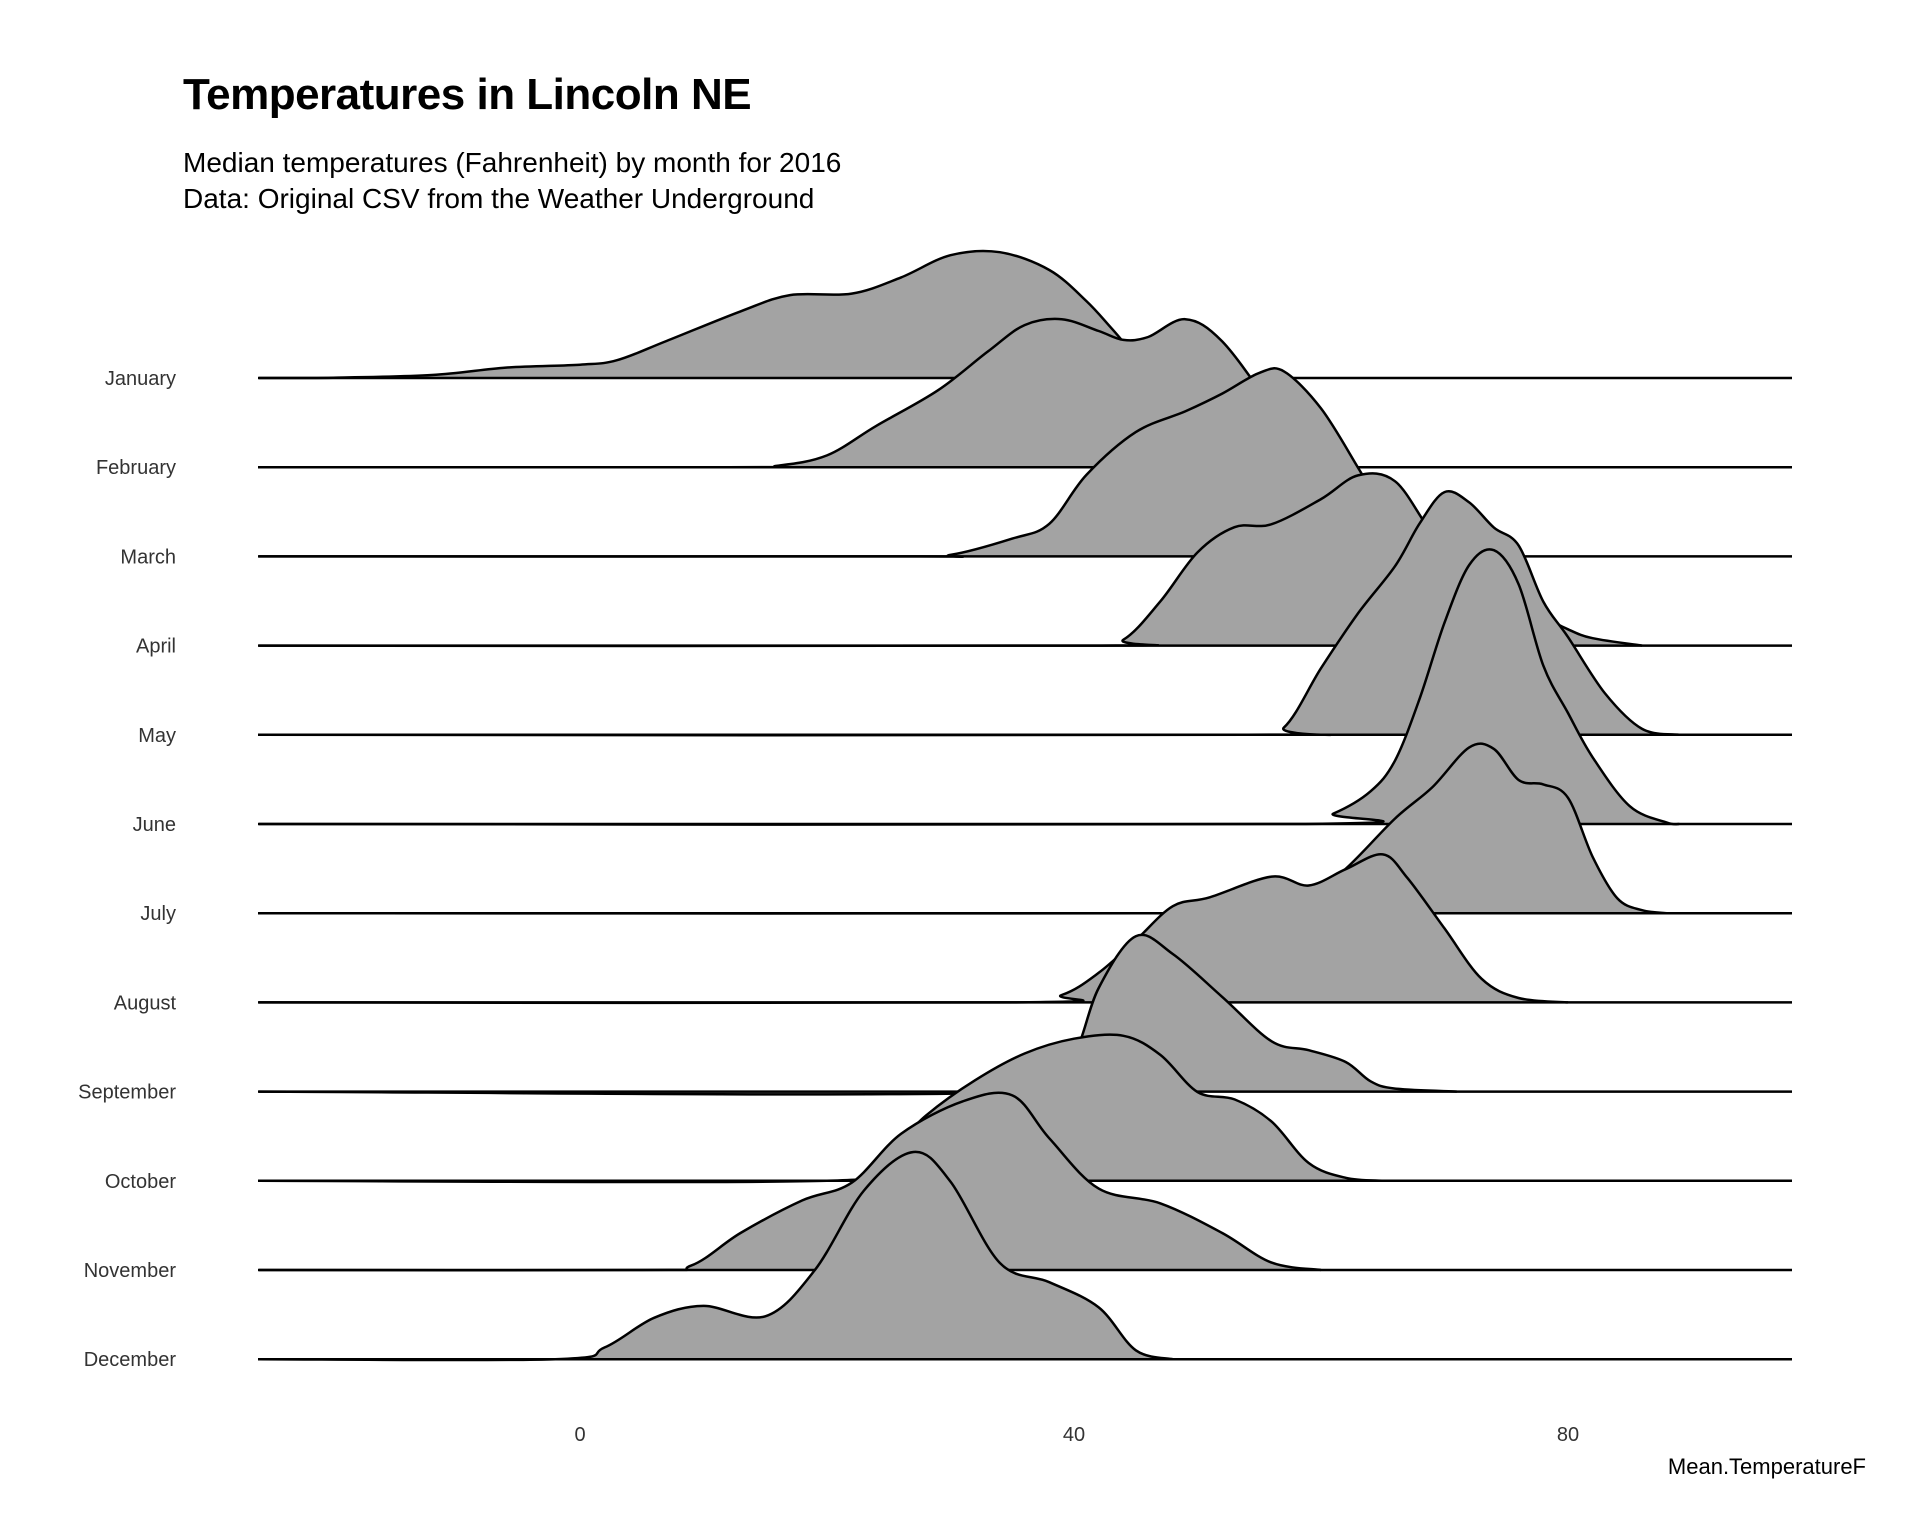 This screenshot has width=1920, height=1536. I want to click on y-label-march: March, so click(148, 557).